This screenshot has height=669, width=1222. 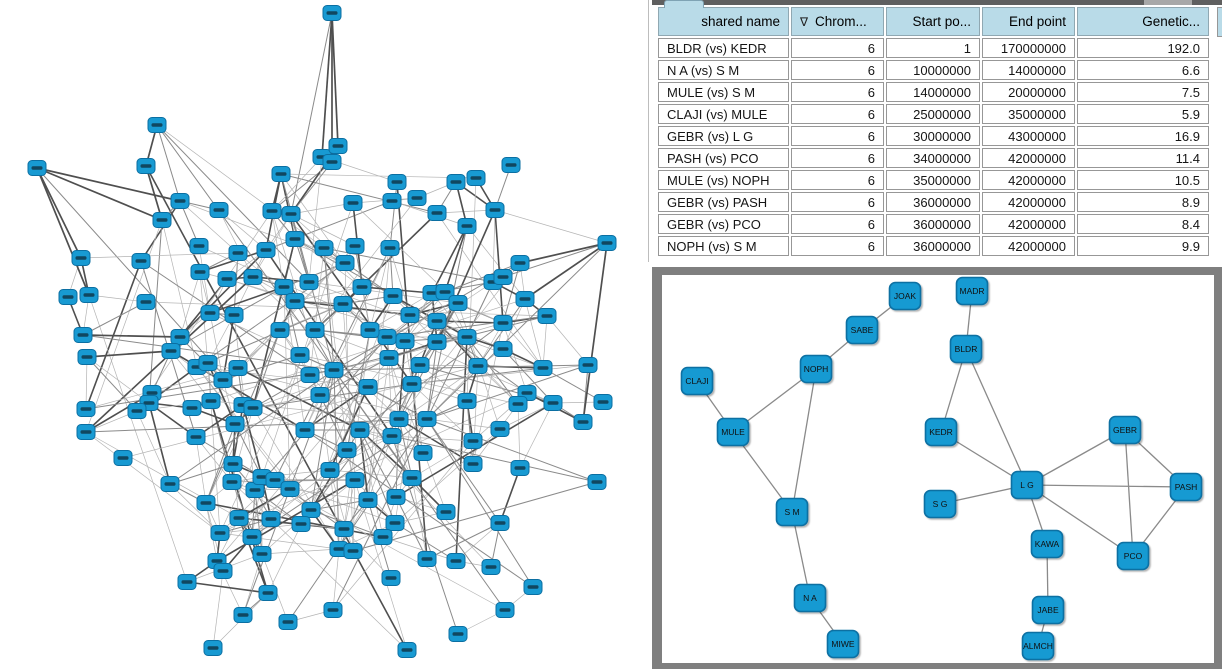 I want to click on table-cell: 5.9, so click(x=1143, y=114).